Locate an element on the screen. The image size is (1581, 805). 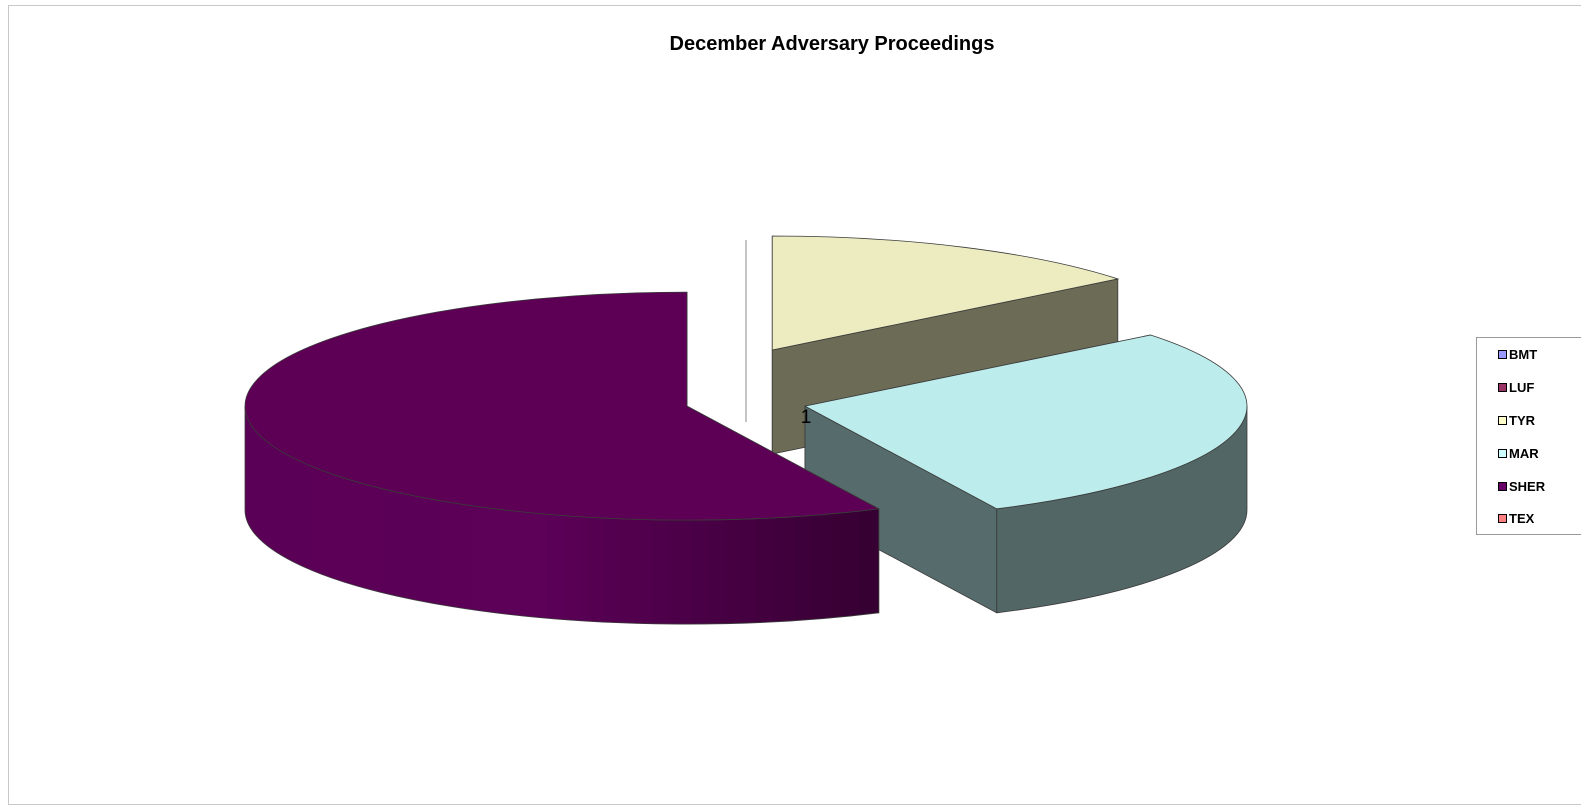
legend-label-luf: LUF is located at coordinates (1522, 387).